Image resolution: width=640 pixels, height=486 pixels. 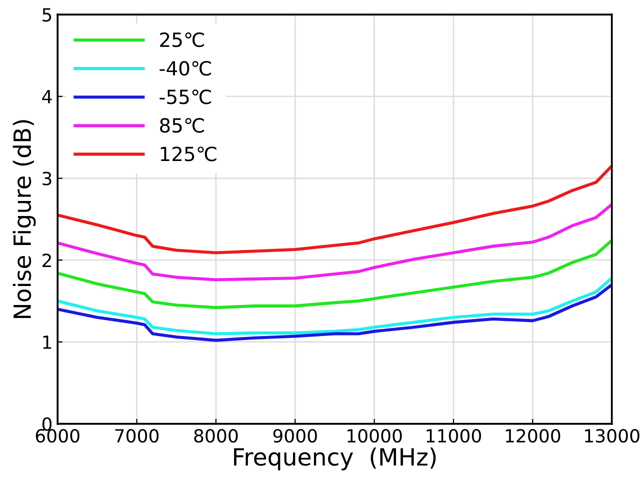 I want to click on x-tick-label: 8000, so click(x=216, y=435).